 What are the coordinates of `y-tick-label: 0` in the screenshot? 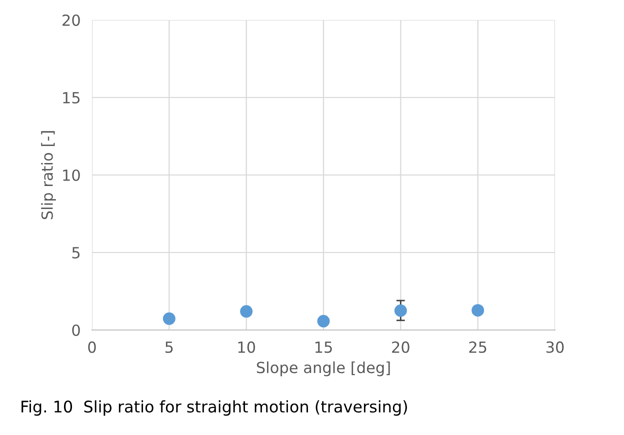 It's located at (76, 330).